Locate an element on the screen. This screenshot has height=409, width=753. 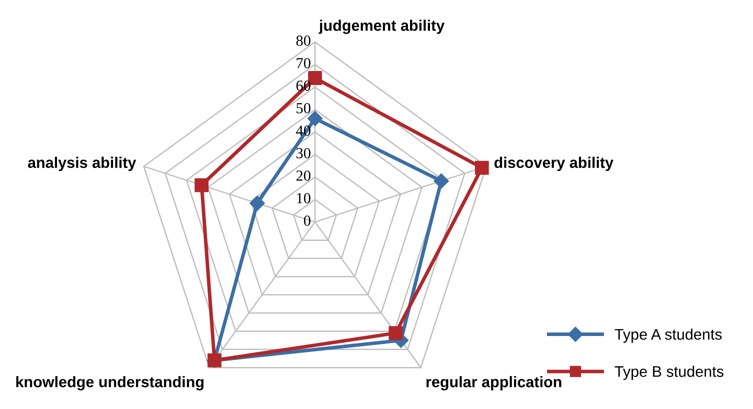
spoke-label: regular application is located at coordinates (494, 383).